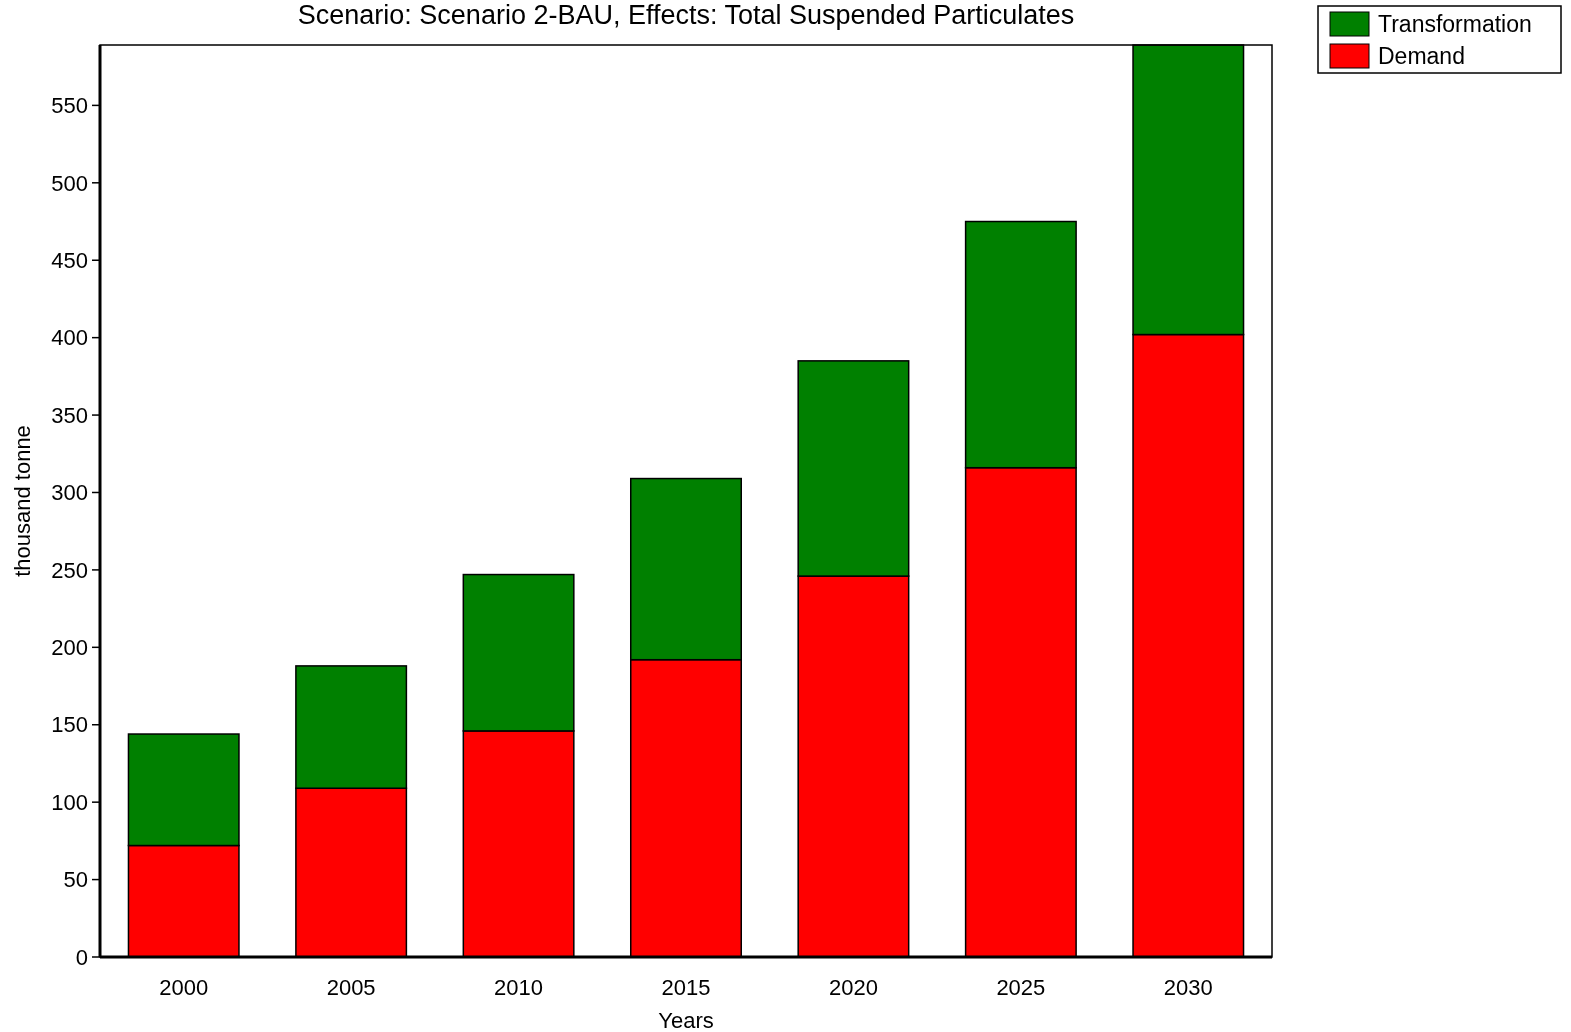 This screenshot has width=1571, height=1032. What do you see at coordinates (69, 493) in the screenshot?
I see `y-tick-label: 300` at bounding box center [69, 493].